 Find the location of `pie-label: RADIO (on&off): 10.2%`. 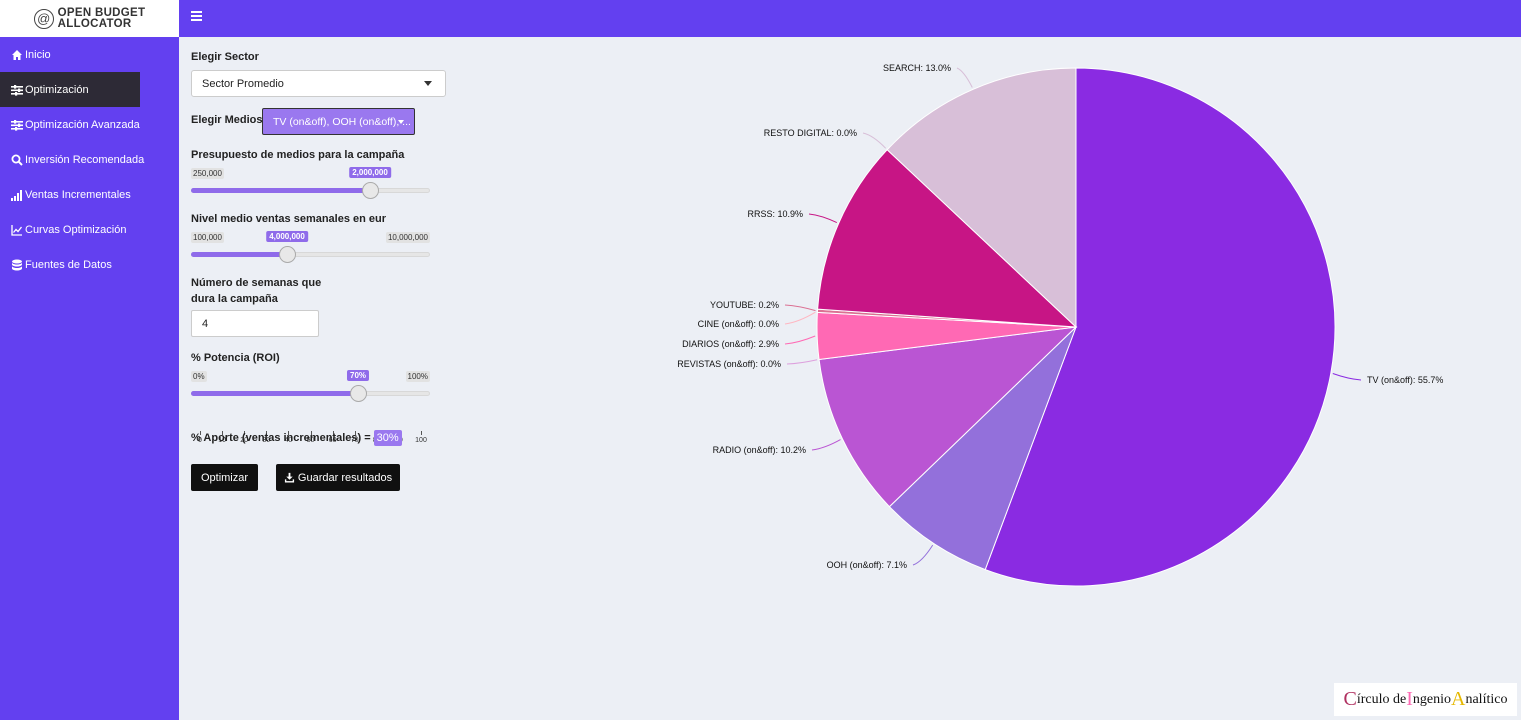

pie-label: RADIO (on&off): 10.2% is located at coordinates (759, 450).